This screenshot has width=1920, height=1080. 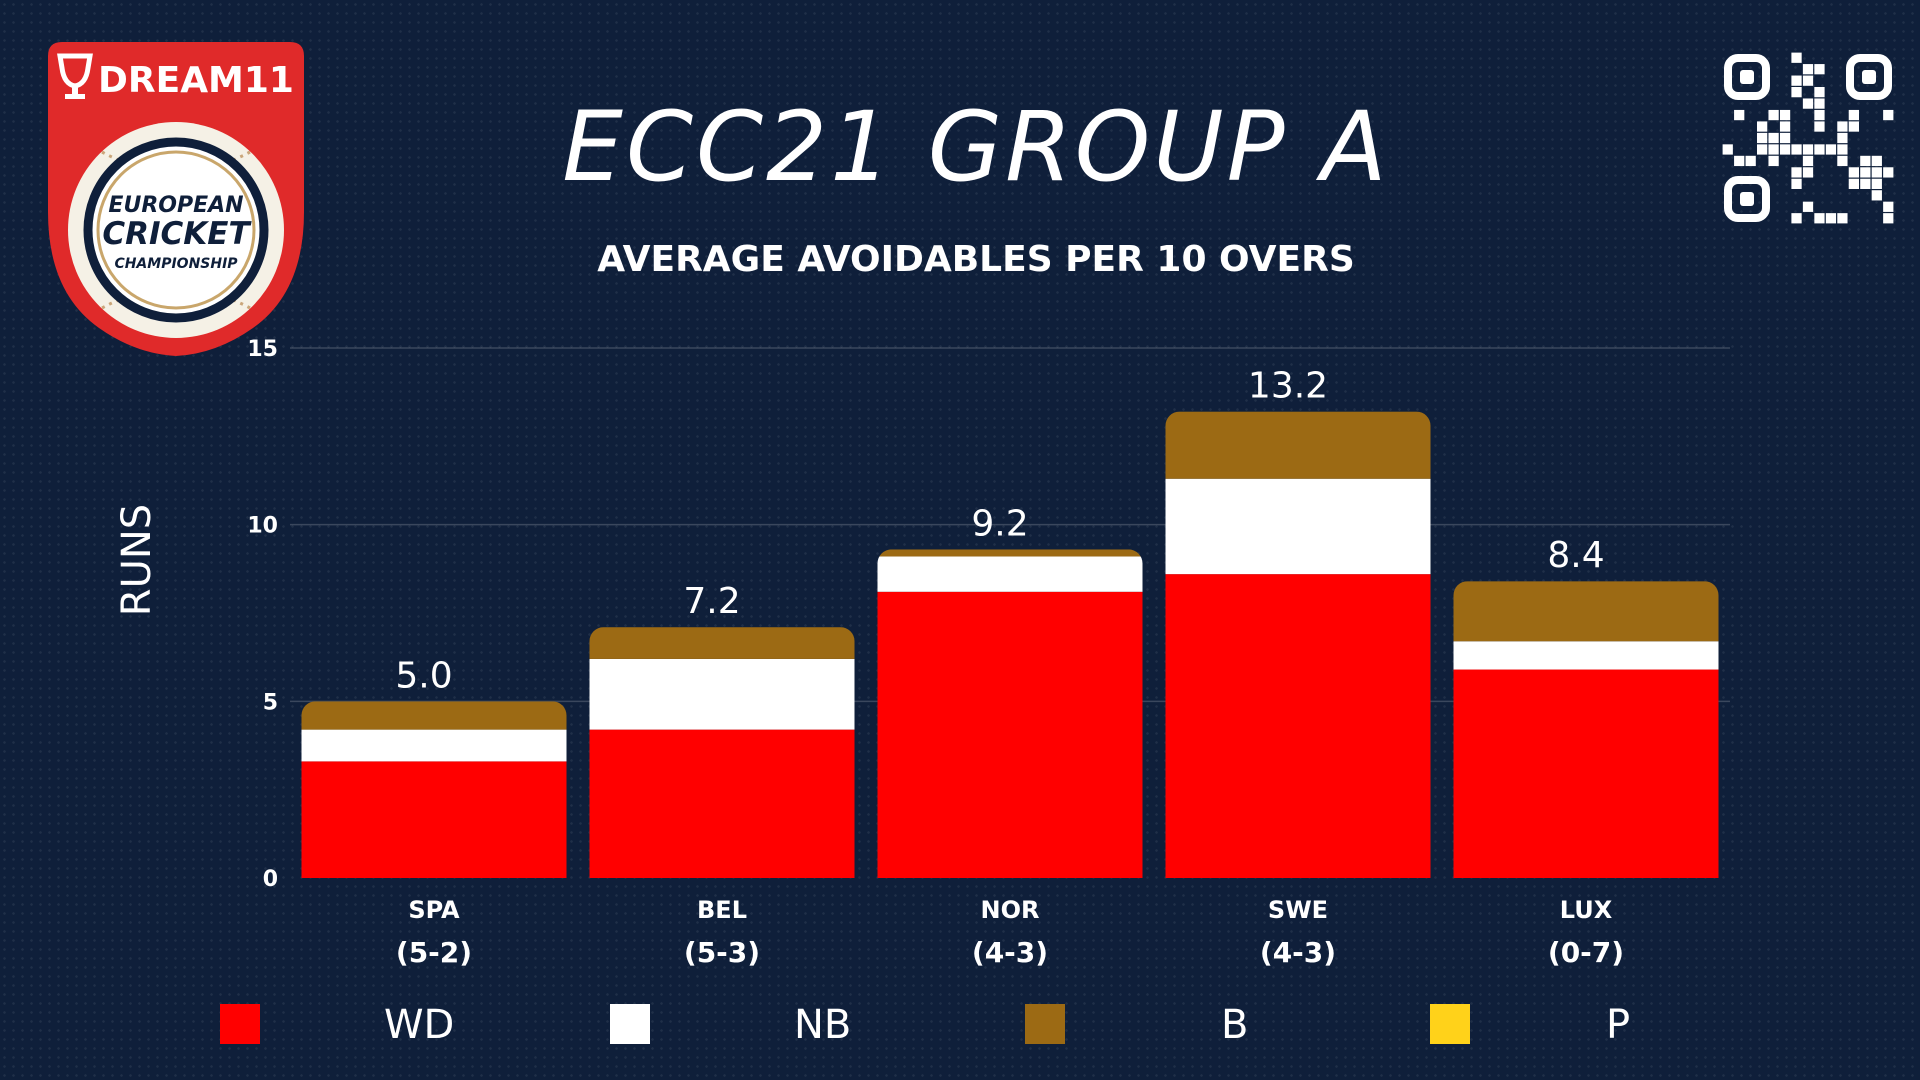 What do you see at coordinates (1288, 386) in the screenshot?
I see `total-label-swe: 13.2` at bounding box center [1288, 386].